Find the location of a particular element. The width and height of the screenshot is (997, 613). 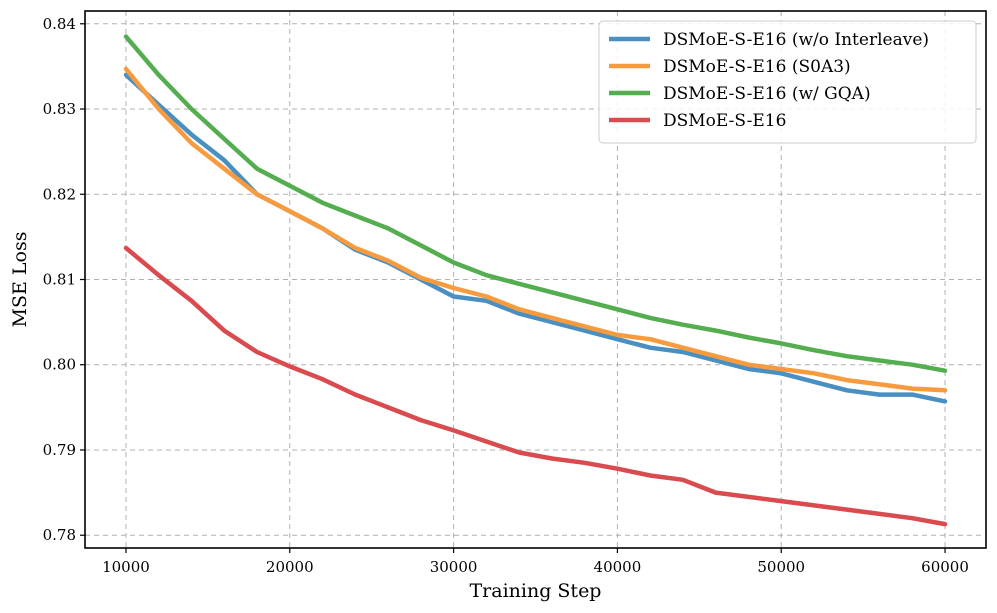

legend-label: DSMoE-S-E16 (w/ GQA) is located at coordinates (767, 94).